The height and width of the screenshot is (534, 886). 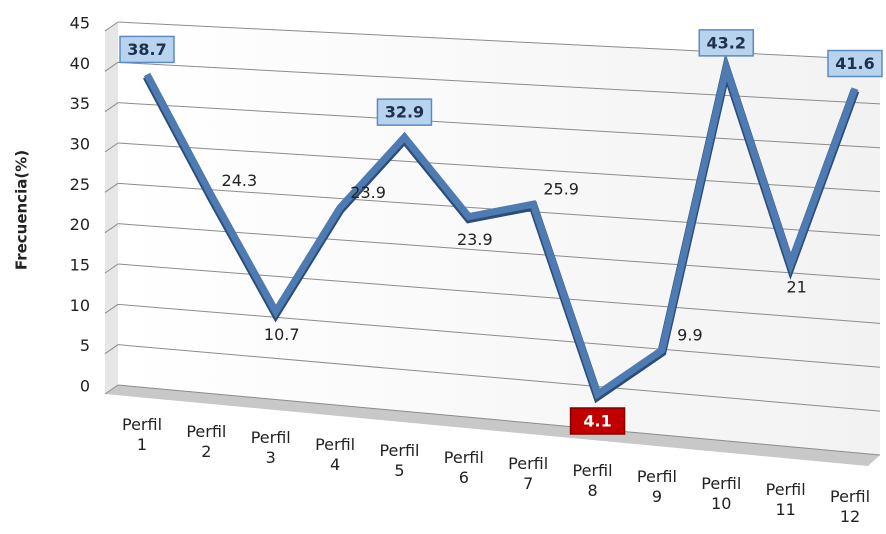 What do you see at coordinates (528, 473) in the screenshot?
I see `x-tick-label: Perfil 7` at bounding box center [528, 473].